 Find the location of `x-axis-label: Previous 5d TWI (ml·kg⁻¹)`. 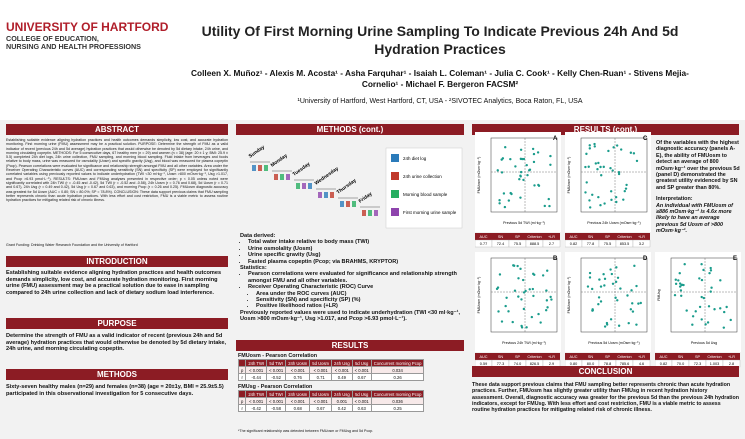

x-axis-label: Previous 5d TWI (ml·kg⁻¹) is located at coordinates (524, 223).